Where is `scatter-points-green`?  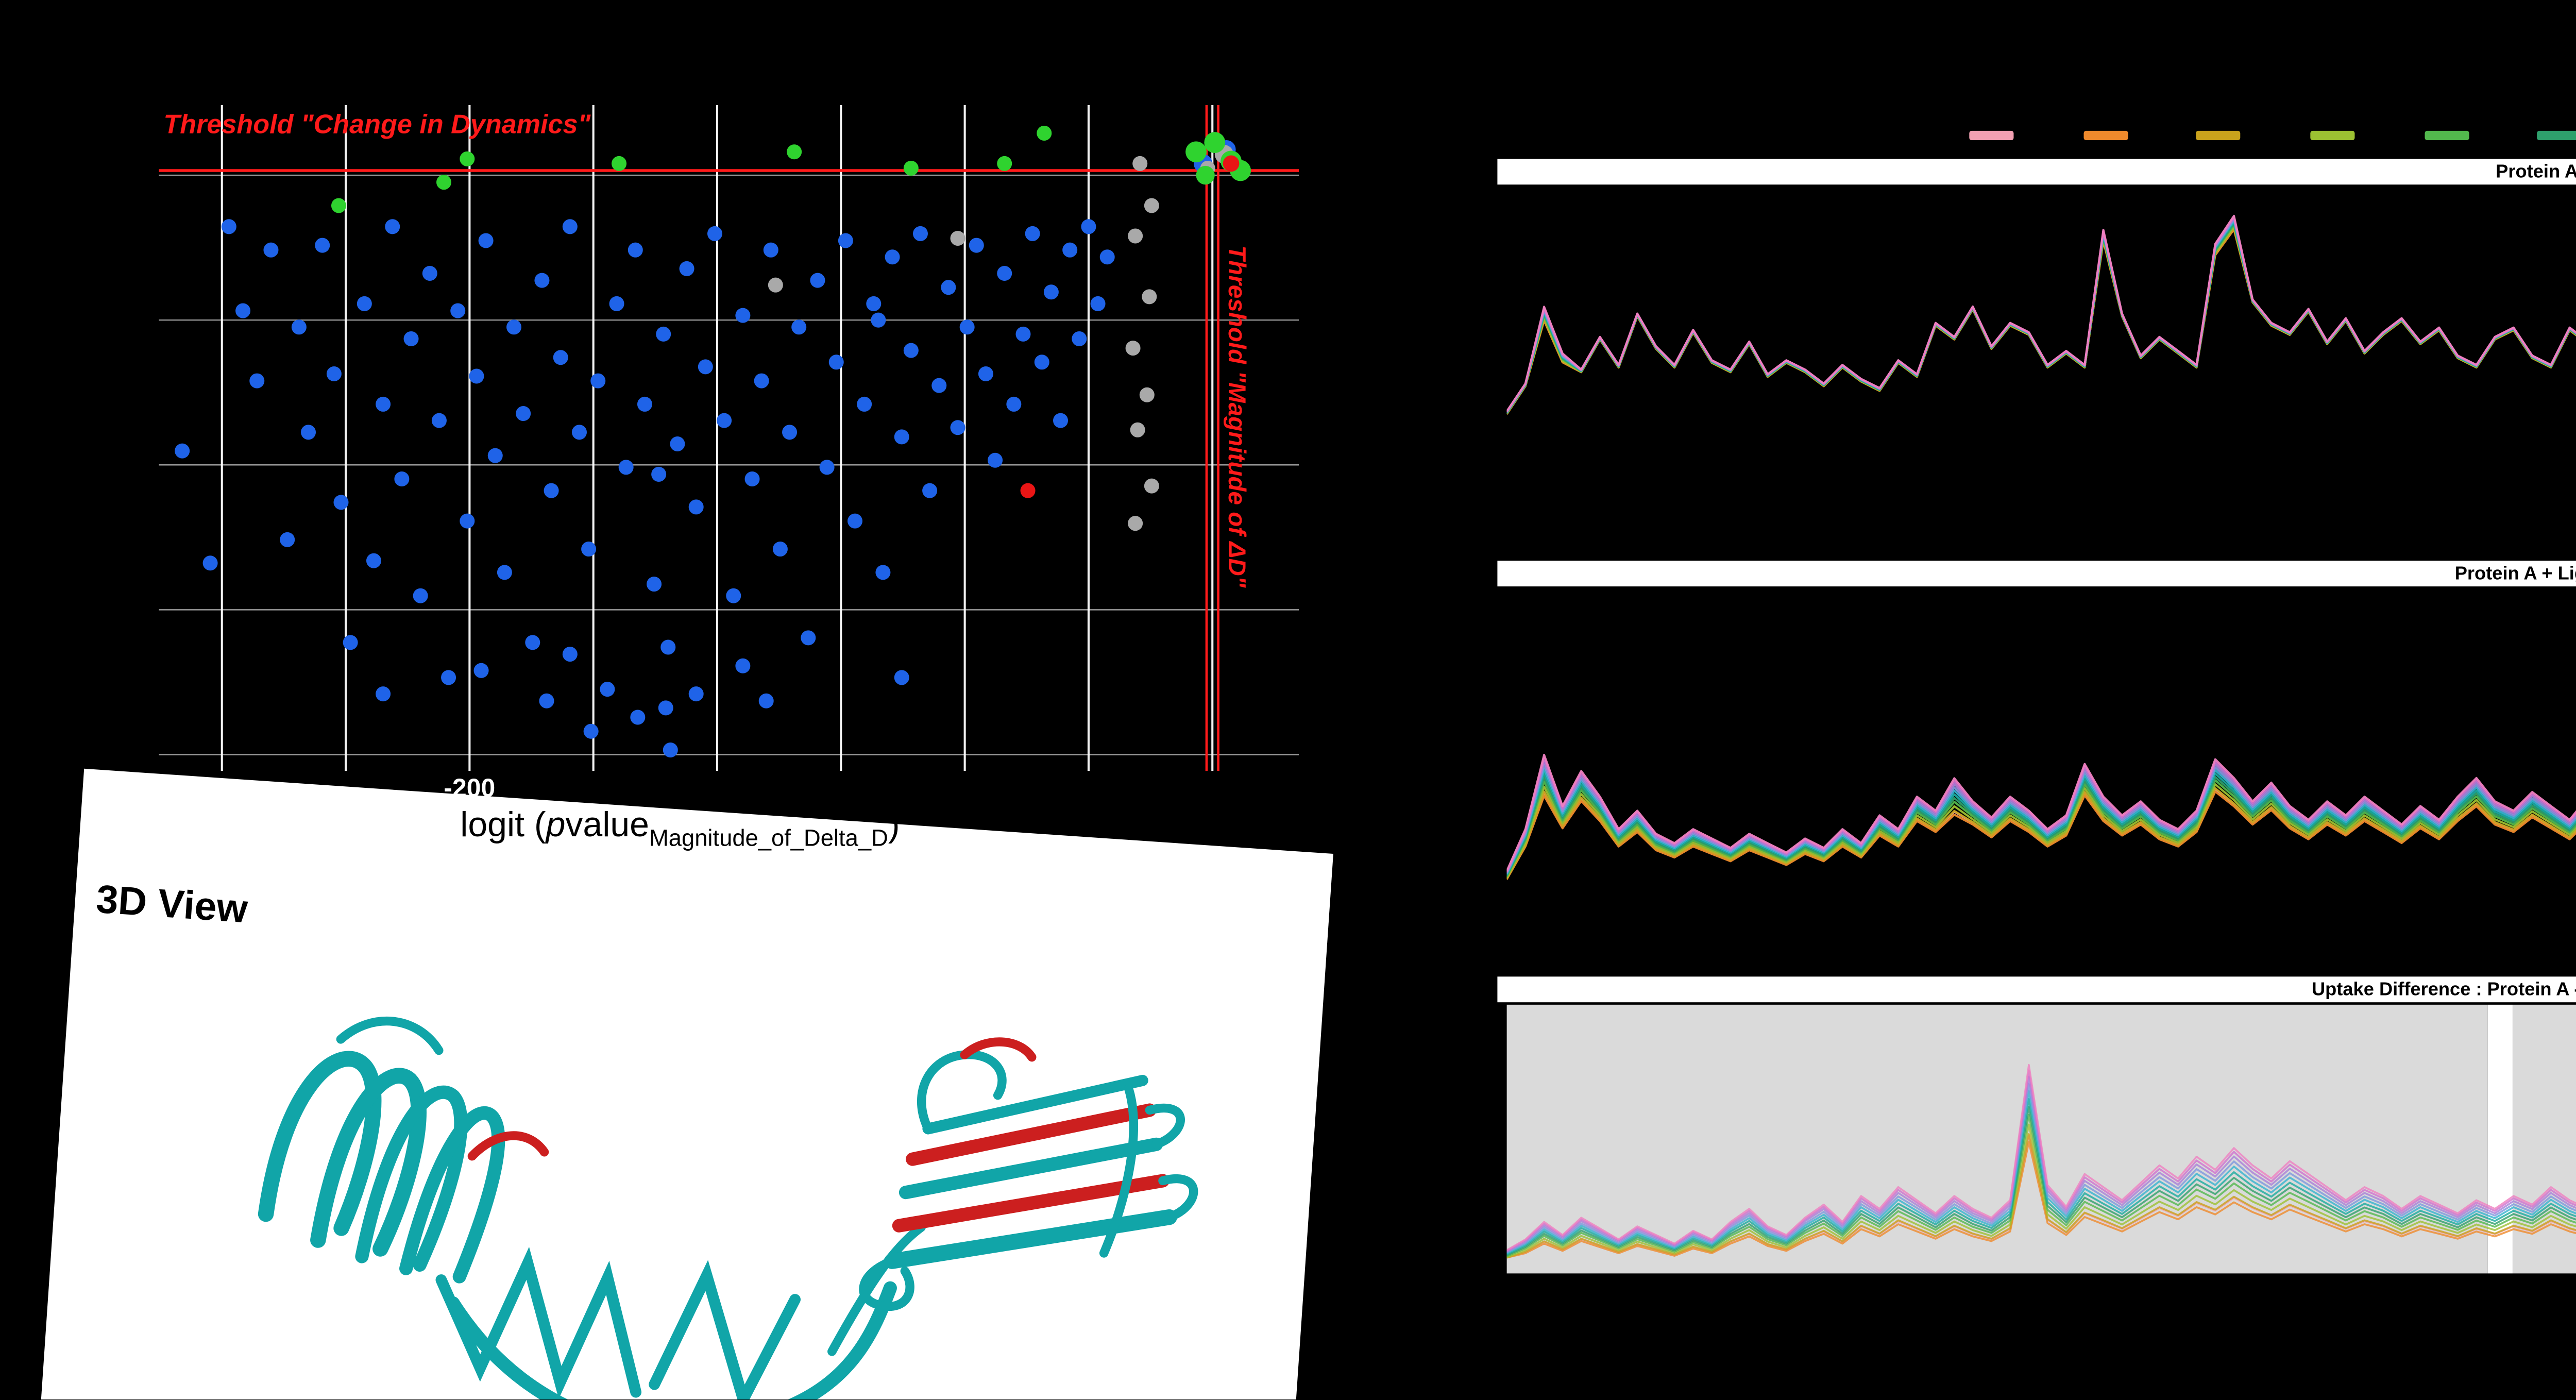
scatter-points-green is located at coordinates (791, 169).